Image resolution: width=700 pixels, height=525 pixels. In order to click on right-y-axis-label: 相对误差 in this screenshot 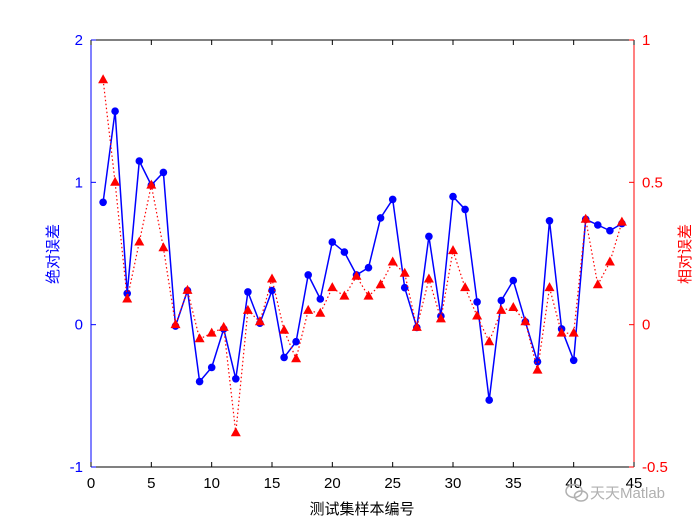, I will do `click(685, 254)`.